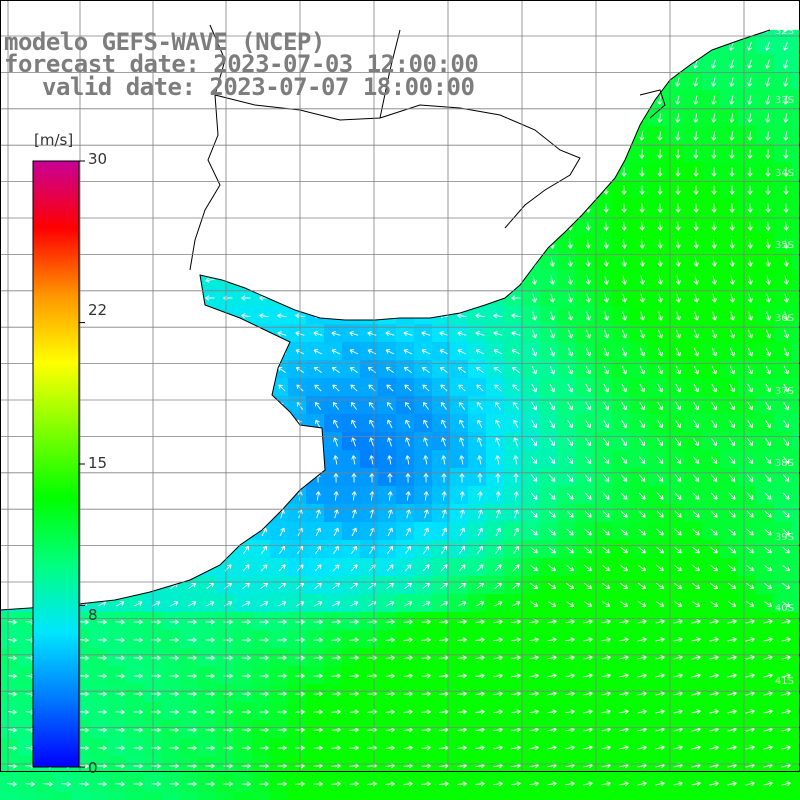 The image size is (800, 800). Describe the element at coordinates (784, 173) in the screenshot. I see `lat-label: 34S` at that location.